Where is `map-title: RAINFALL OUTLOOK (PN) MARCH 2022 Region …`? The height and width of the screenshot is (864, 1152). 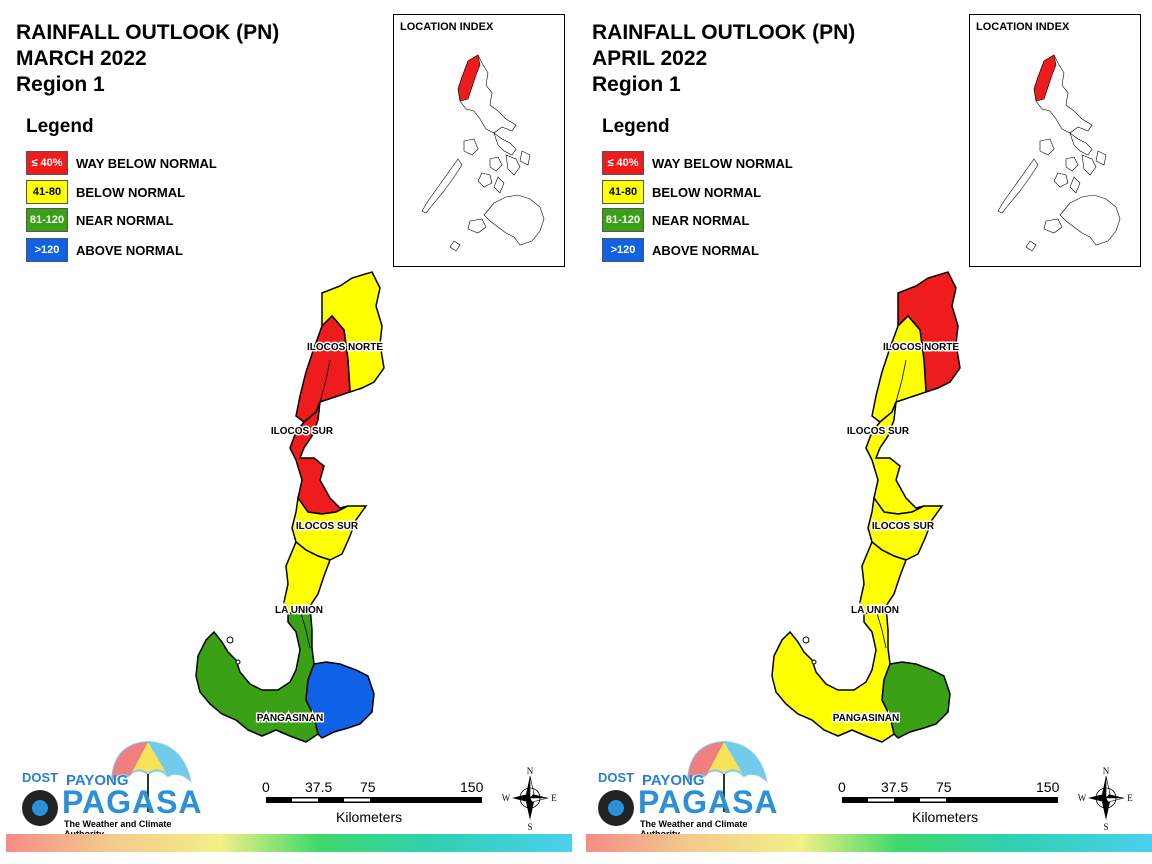 map-title: RAINFALL OUTLOOK (PN) MARCH 2022 Region … is located at coordinates (147, 59).